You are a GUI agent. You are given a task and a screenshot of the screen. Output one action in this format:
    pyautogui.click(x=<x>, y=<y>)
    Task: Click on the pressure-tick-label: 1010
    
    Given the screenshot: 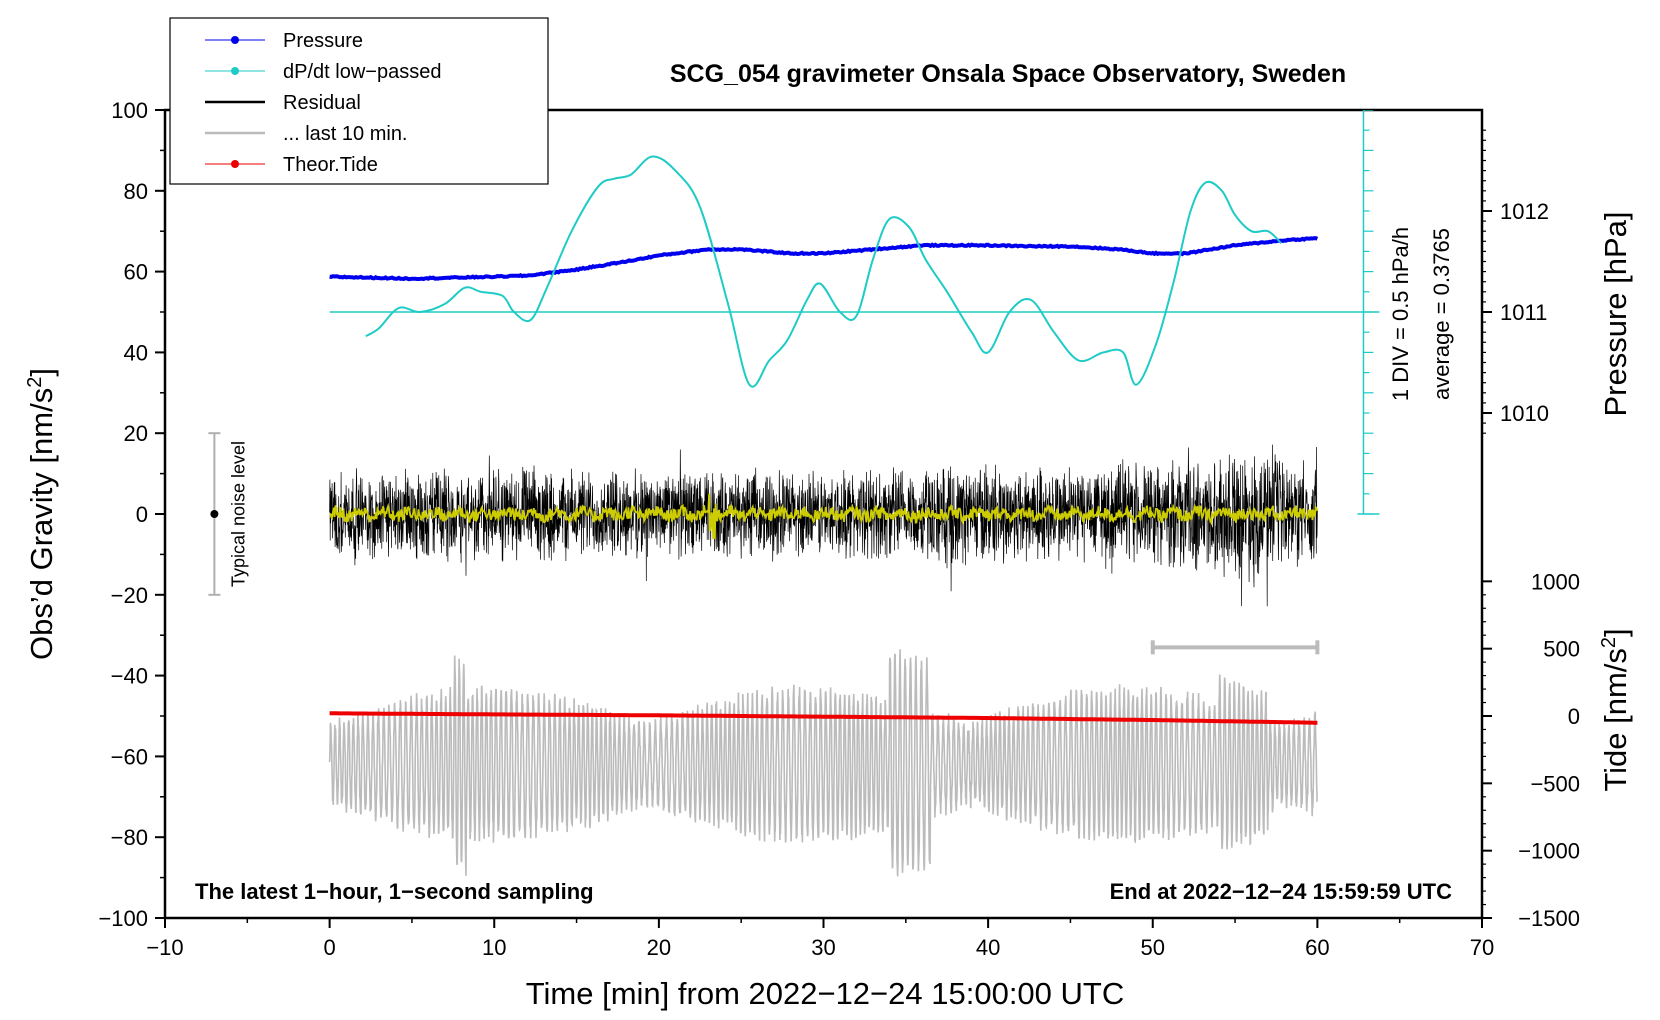 What is the action you would take?
    pyautogui.click(x=1524, y=413)
    